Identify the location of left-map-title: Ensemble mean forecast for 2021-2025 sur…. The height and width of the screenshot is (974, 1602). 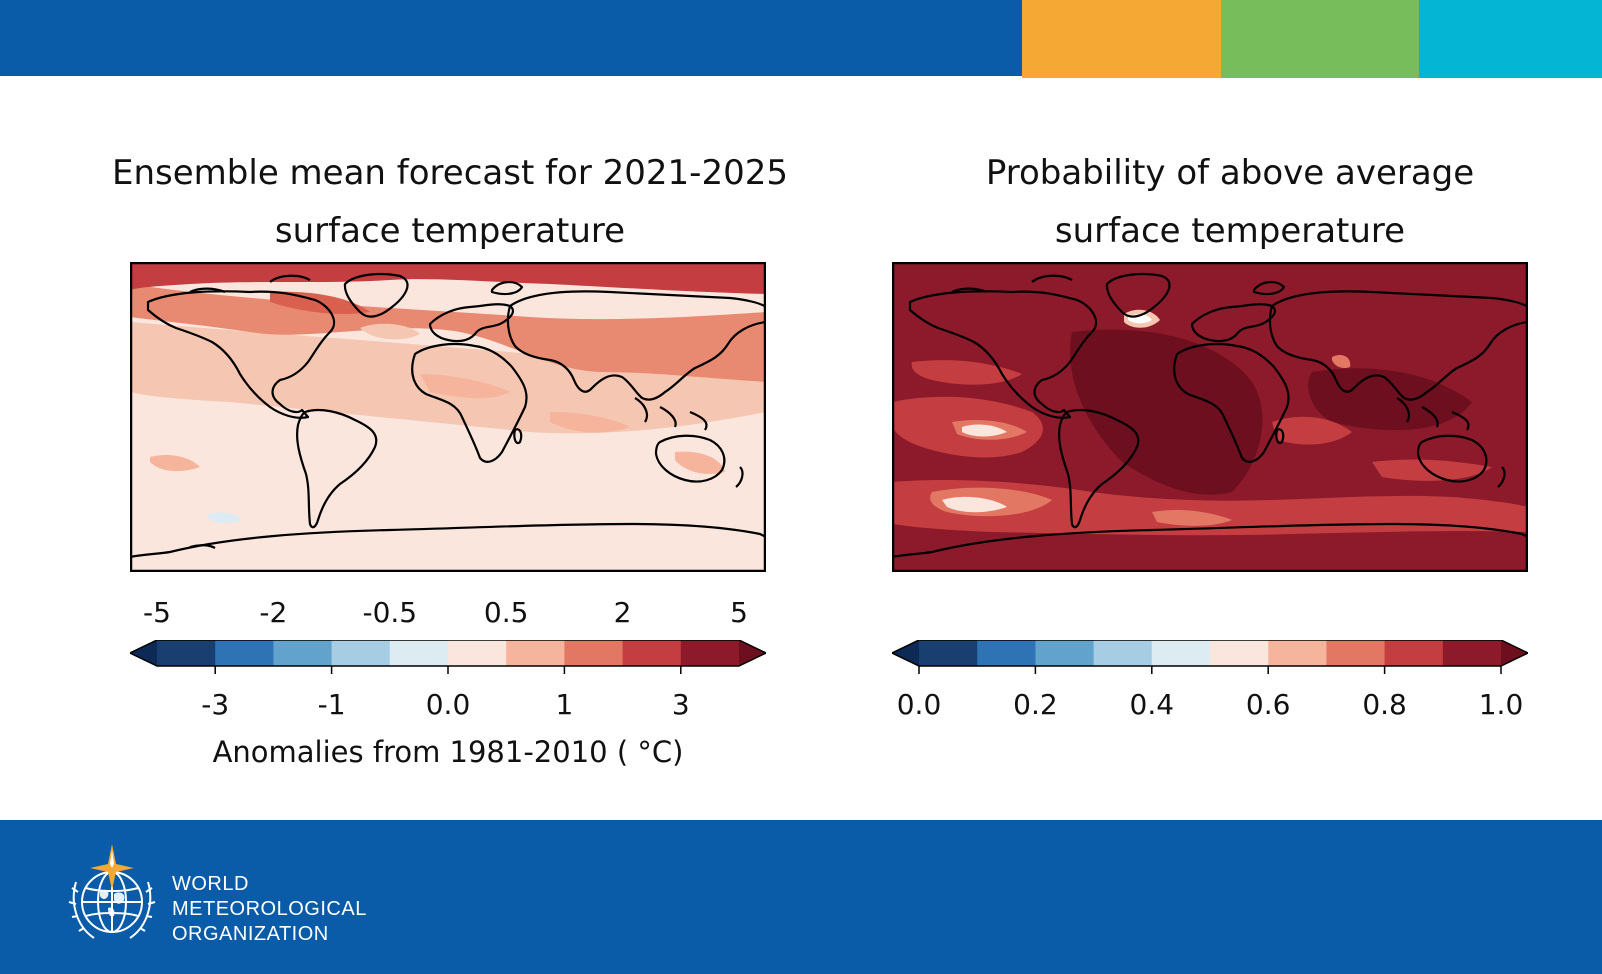
(450, 202).